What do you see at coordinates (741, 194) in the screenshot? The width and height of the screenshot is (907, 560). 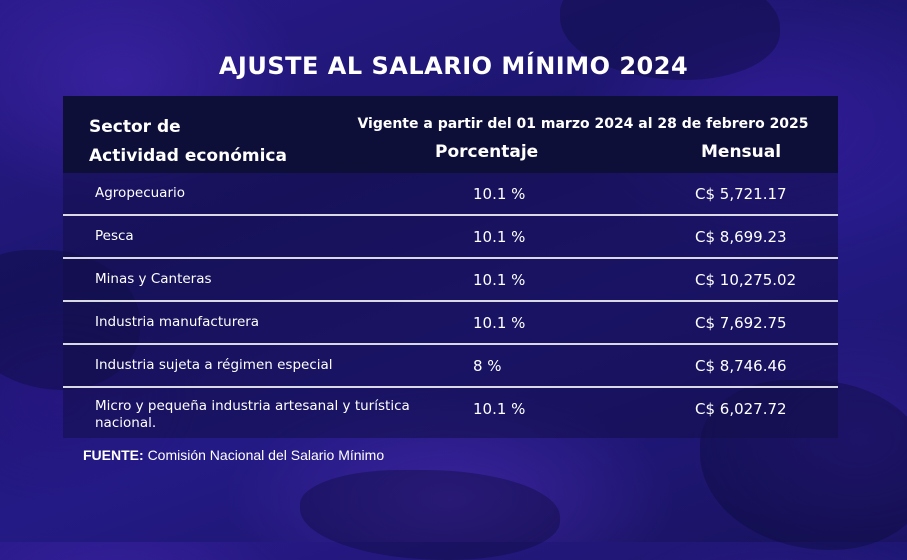 I see `cell-mensual: C$ 5,721.17` at bounding box center [741, 194].